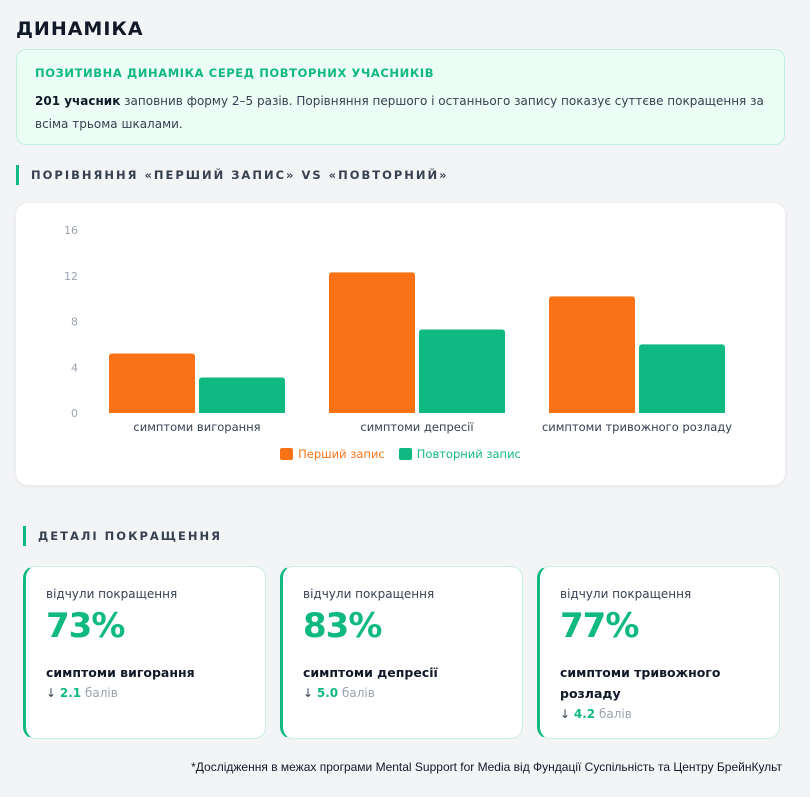  What do you see at coordinates (584, 714) in the screenshot?
I see `delta-value: 4.2` at bounding box center [584, 714].